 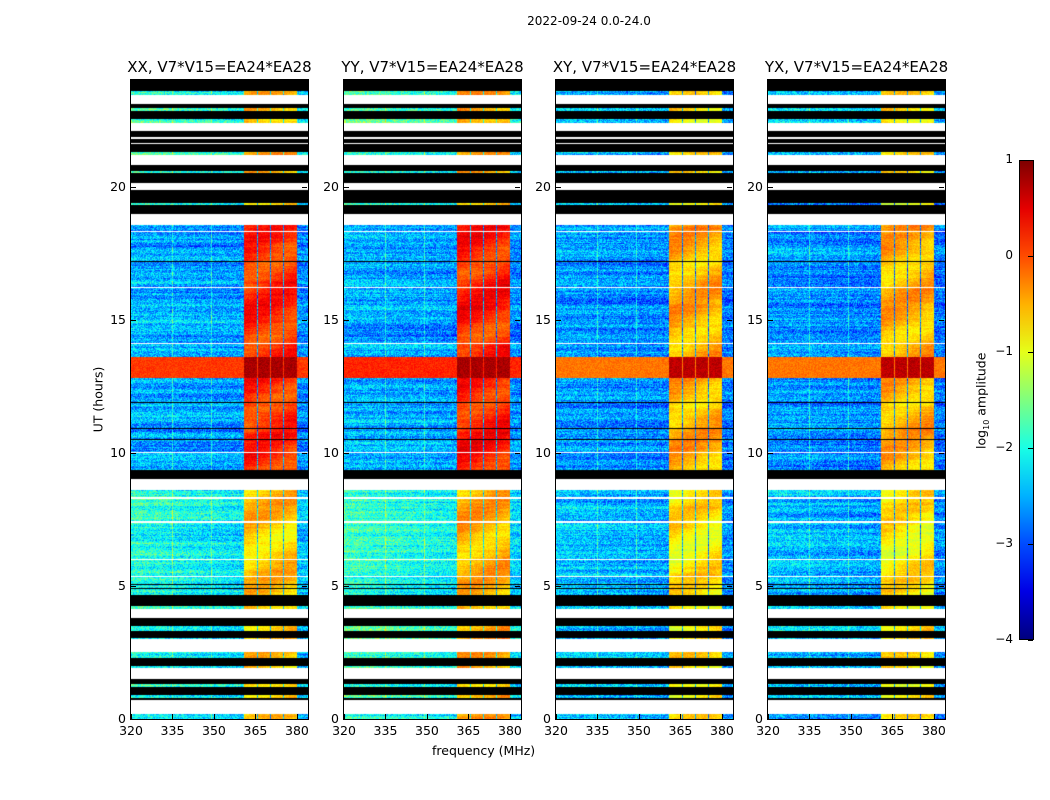 I want to click on panel-title: YX, V7*V15=EA24*EA28, so click(x=856, y=67).